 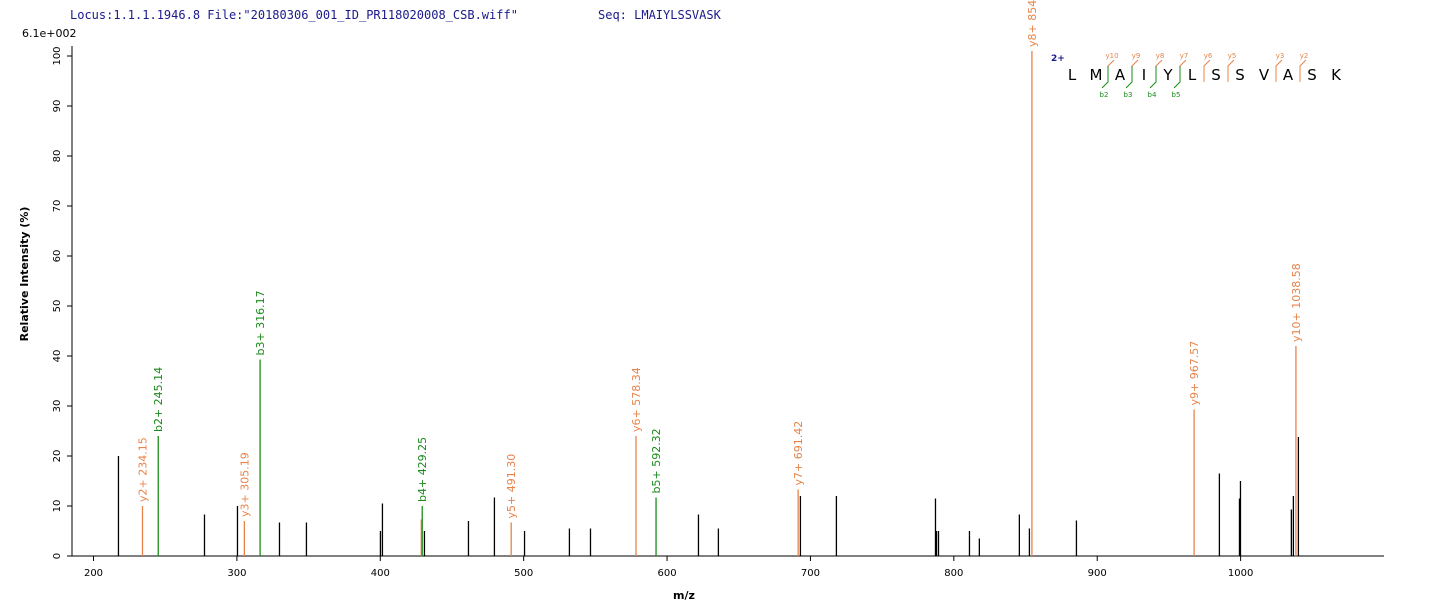 What do you see at coordinates (158, 399) in the screenshot?
I see `peak-label: b2+ 245.14` at bounding box center [158, 399].